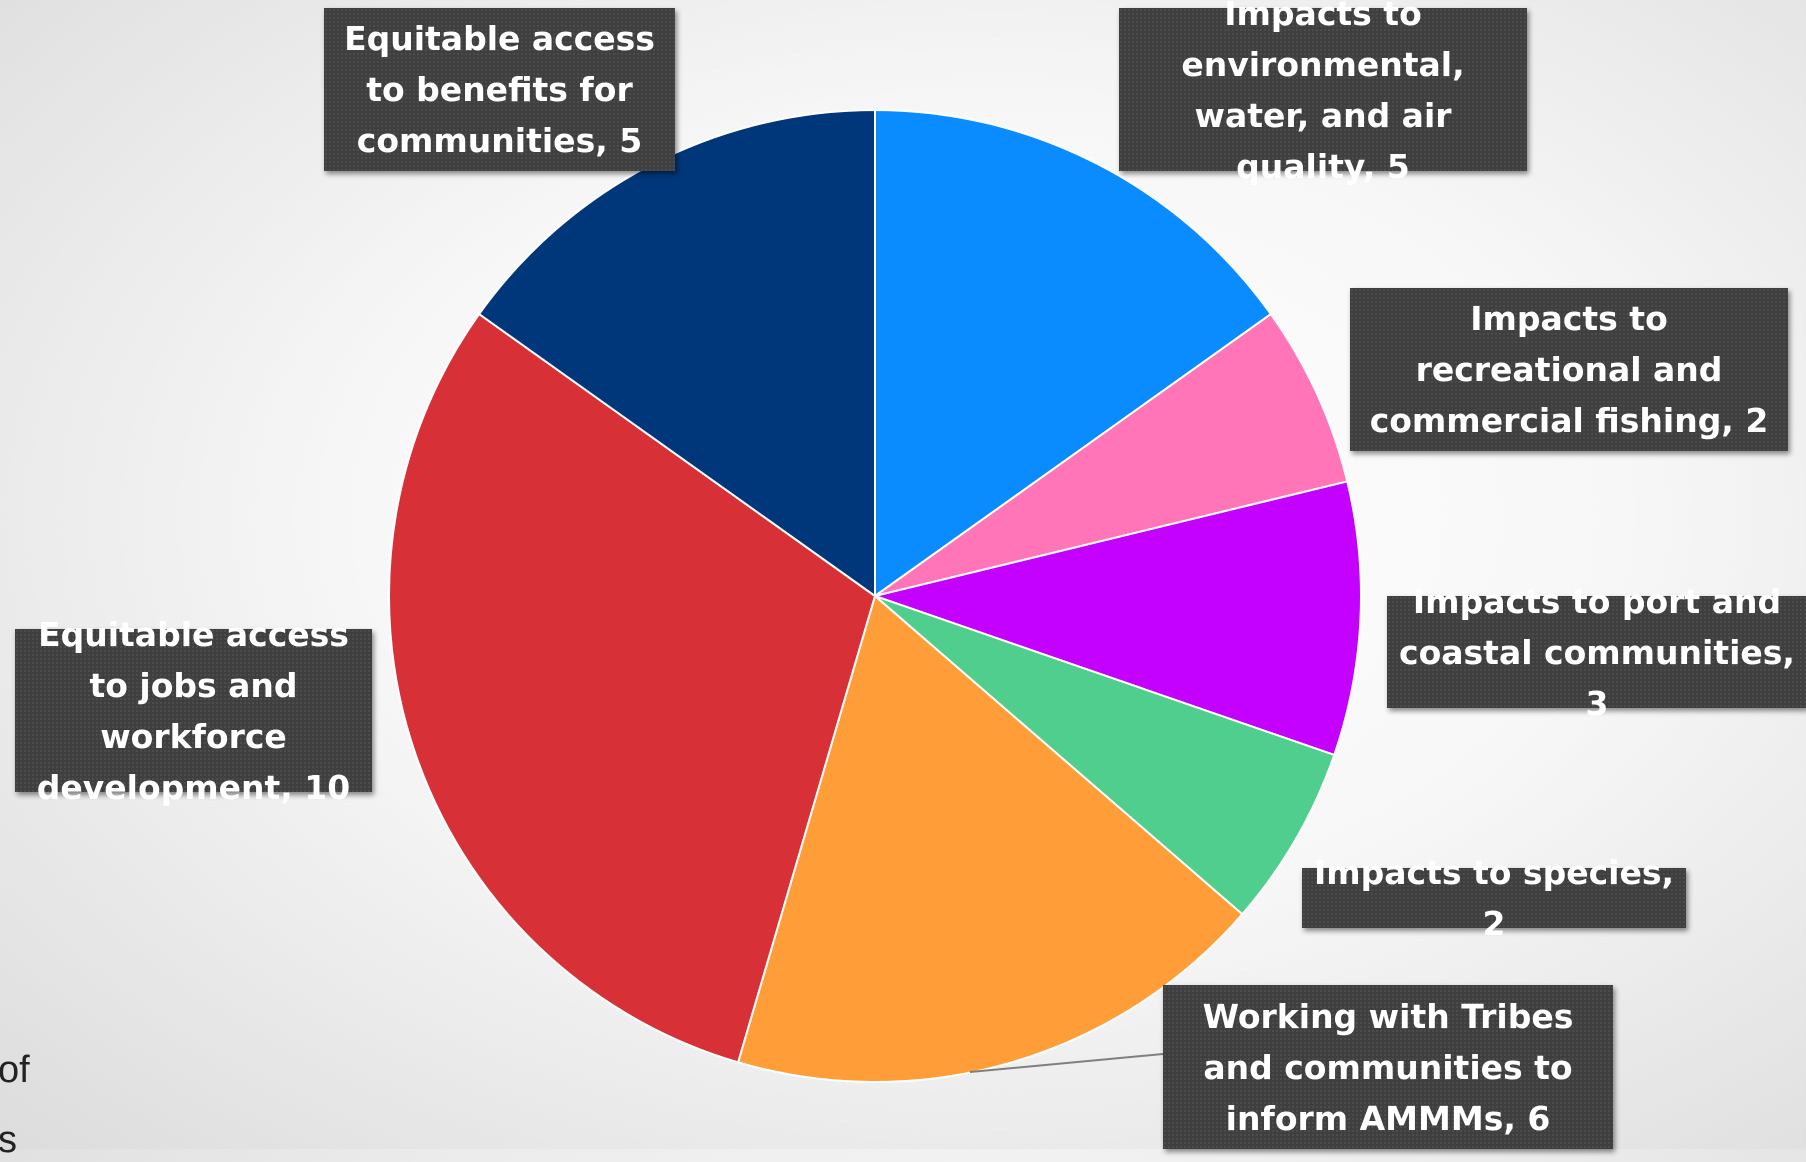 This screenshot has height=1162, width=1806. What do you see at coordinates (1066, 1063) in the screenshot?
I see `leader-line-working-with-tribes` at bounding box center [1066, 1063].